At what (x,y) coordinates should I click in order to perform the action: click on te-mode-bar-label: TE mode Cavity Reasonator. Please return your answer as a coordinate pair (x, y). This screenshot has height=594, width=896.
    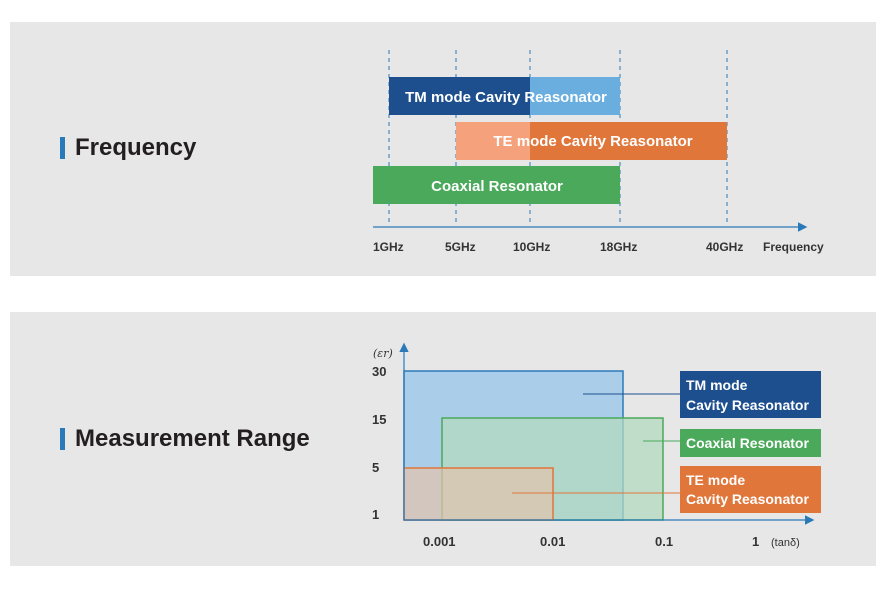
    Looking at the image, I should click on (592, 141).